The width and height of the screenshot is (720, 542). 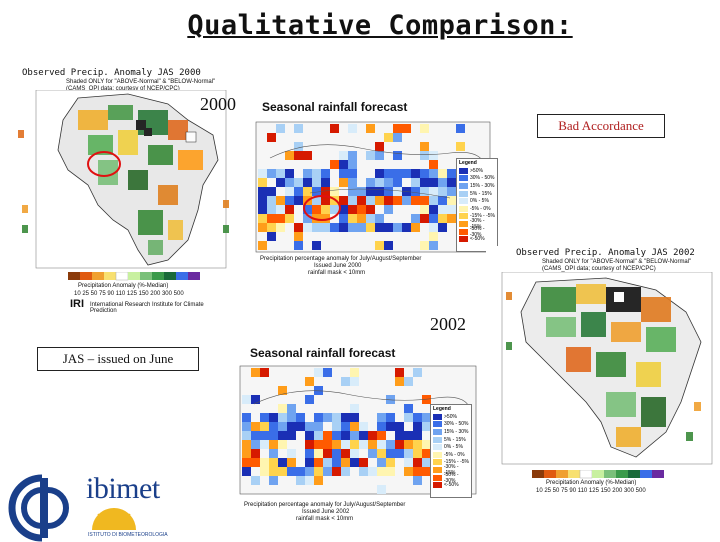 What do you see at coordinates (118, 359) in the screenshot?
I see `jas-issued-label: JAS – issued on June` at bounding box center [118, 359].